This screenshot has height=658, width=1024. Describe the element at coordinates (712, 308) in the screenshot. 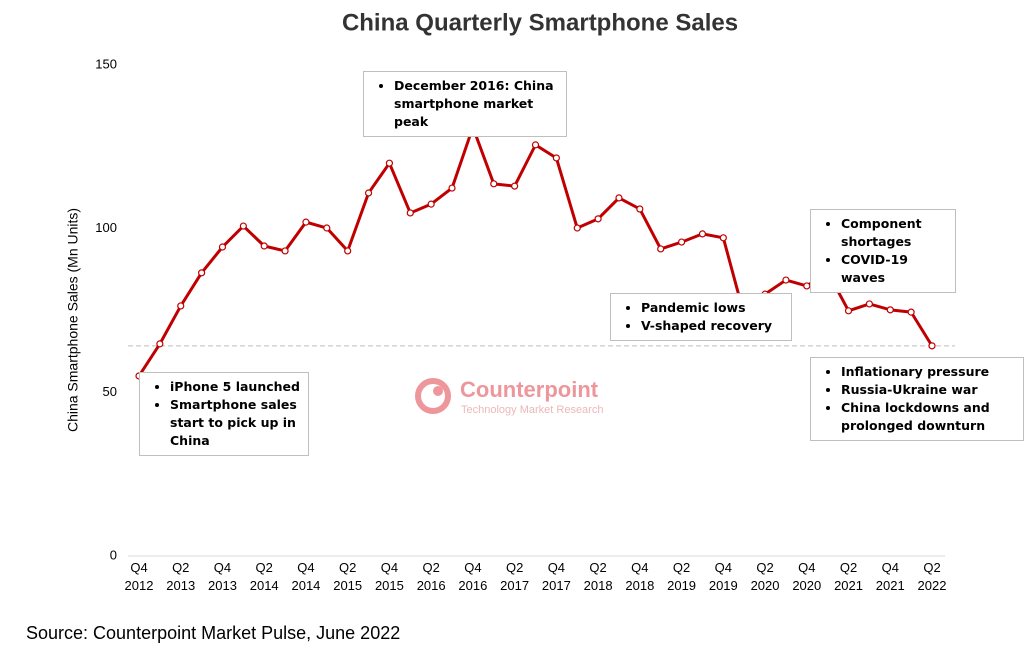

I see `annotation-bullet: Pandemic lows` at that location.